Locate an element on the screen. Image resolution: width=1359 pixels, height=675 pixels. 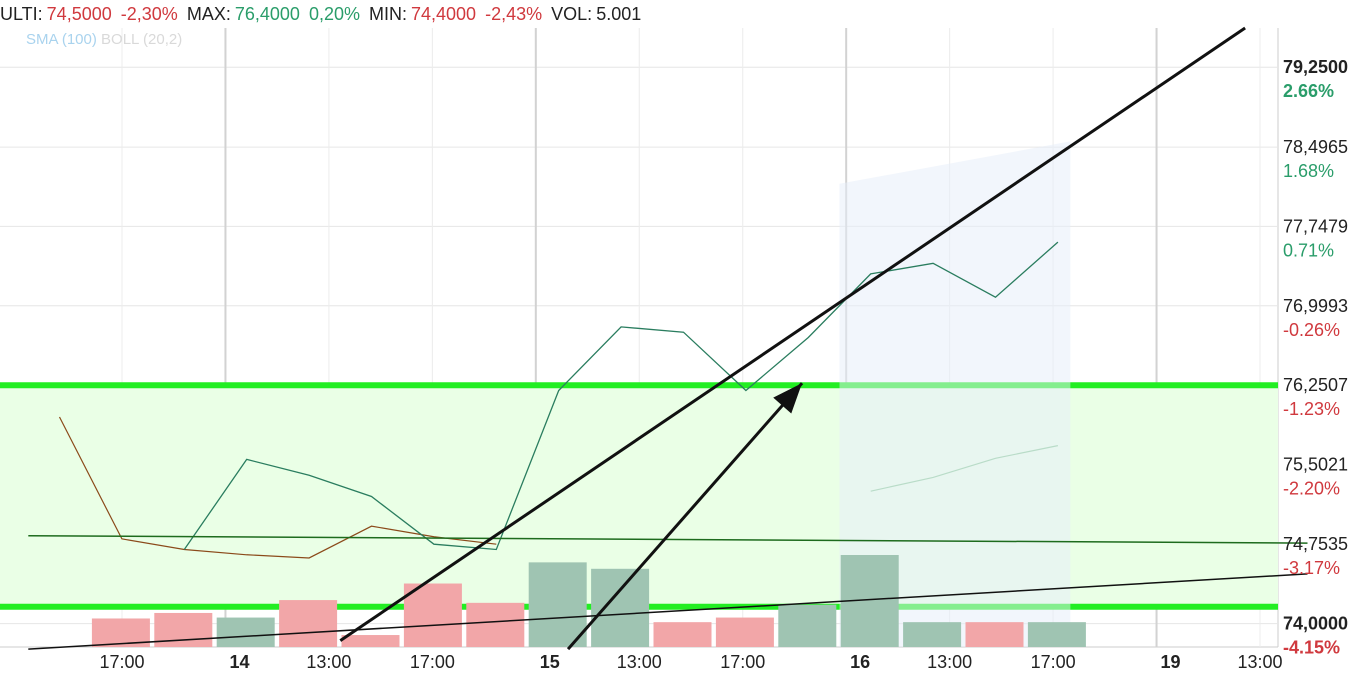
sma-line is located at coordinates (277, 487).